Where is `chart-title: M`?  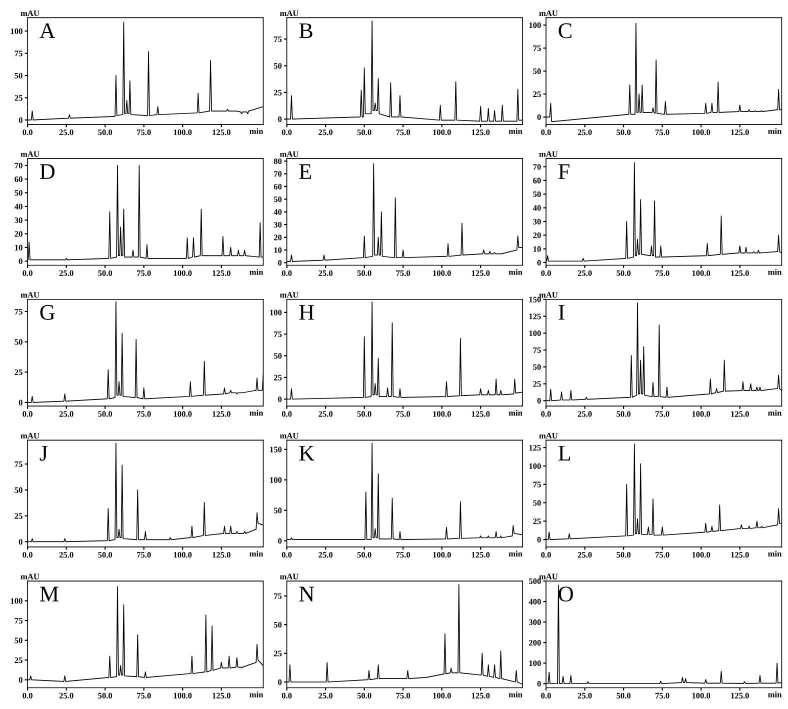
chart-title: M is located at coordinates (49, 594).